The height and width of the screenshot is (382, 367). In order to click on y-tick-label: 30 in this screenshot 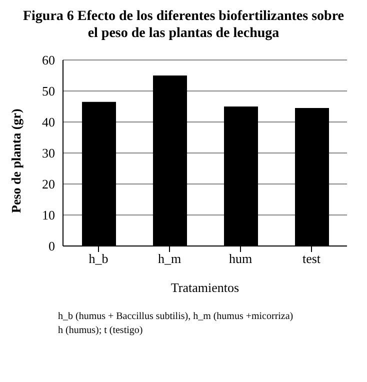, I will do `click(48, 153)`.